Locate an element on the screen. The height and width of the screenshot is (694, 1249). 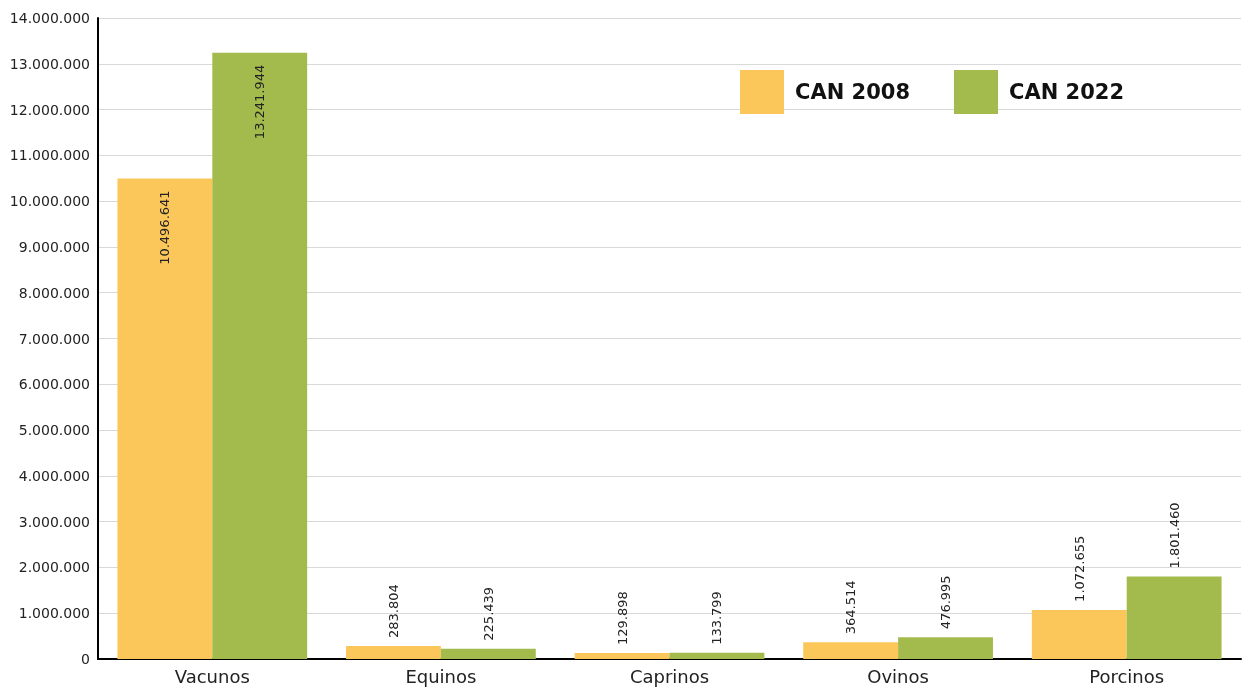
data-label: 1.801.460 is located at coordinates (1174, 535).